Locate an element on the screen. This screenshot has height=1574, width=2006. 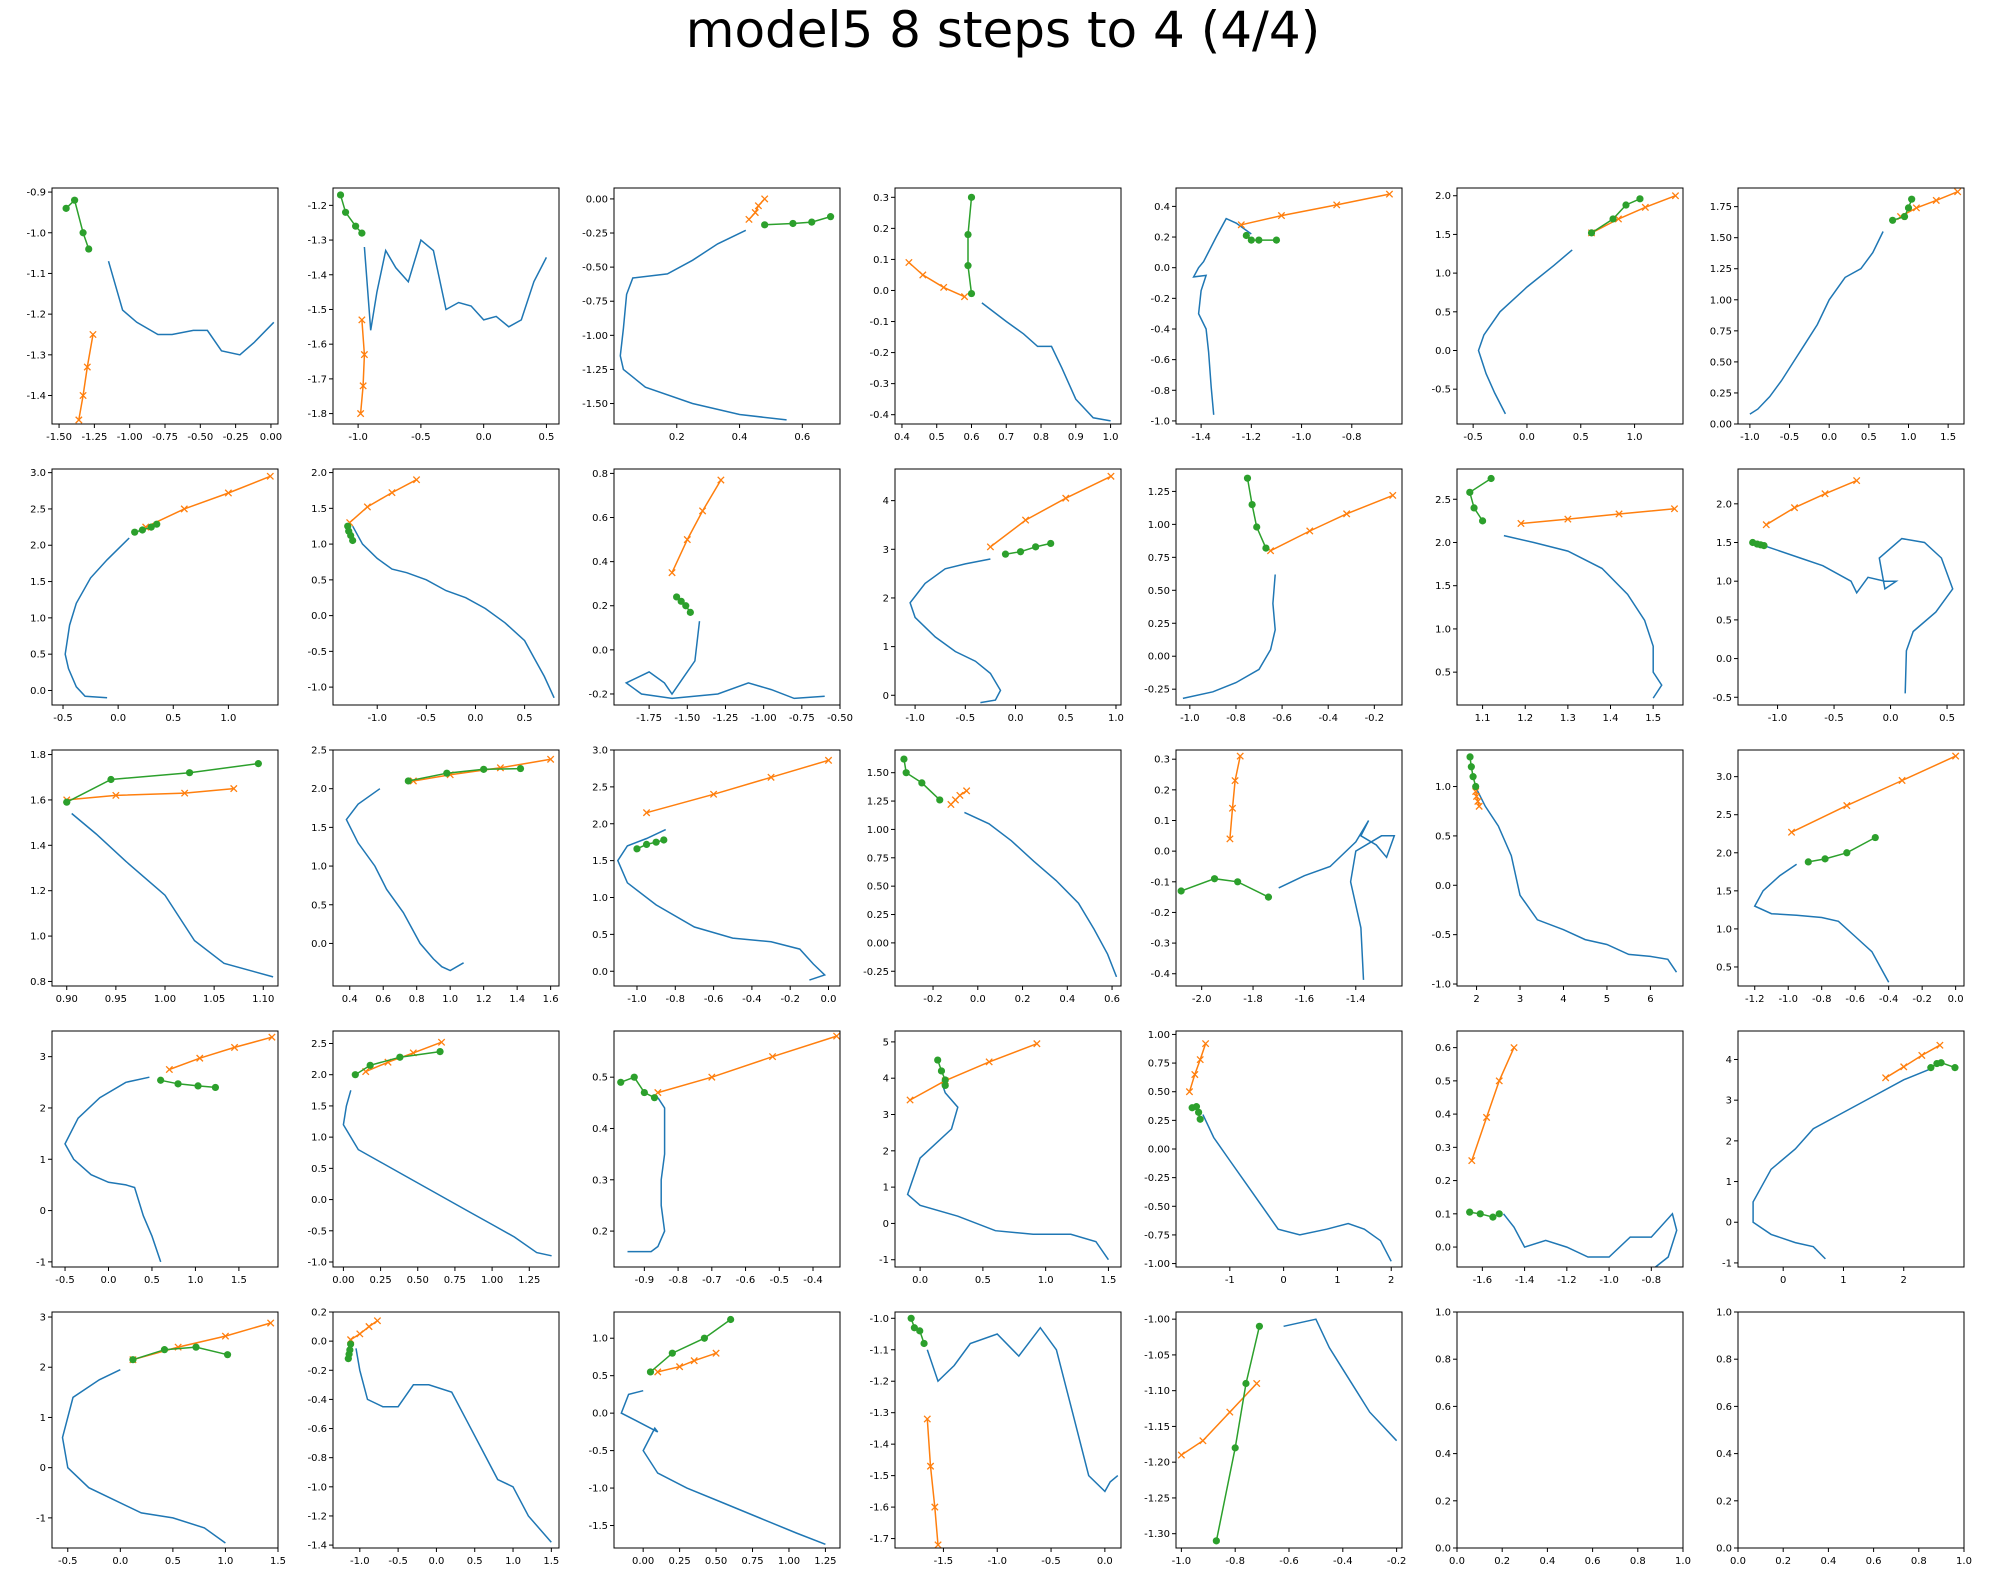
y-tick-label: -1.30 is located at coordinates (1157, 1534).